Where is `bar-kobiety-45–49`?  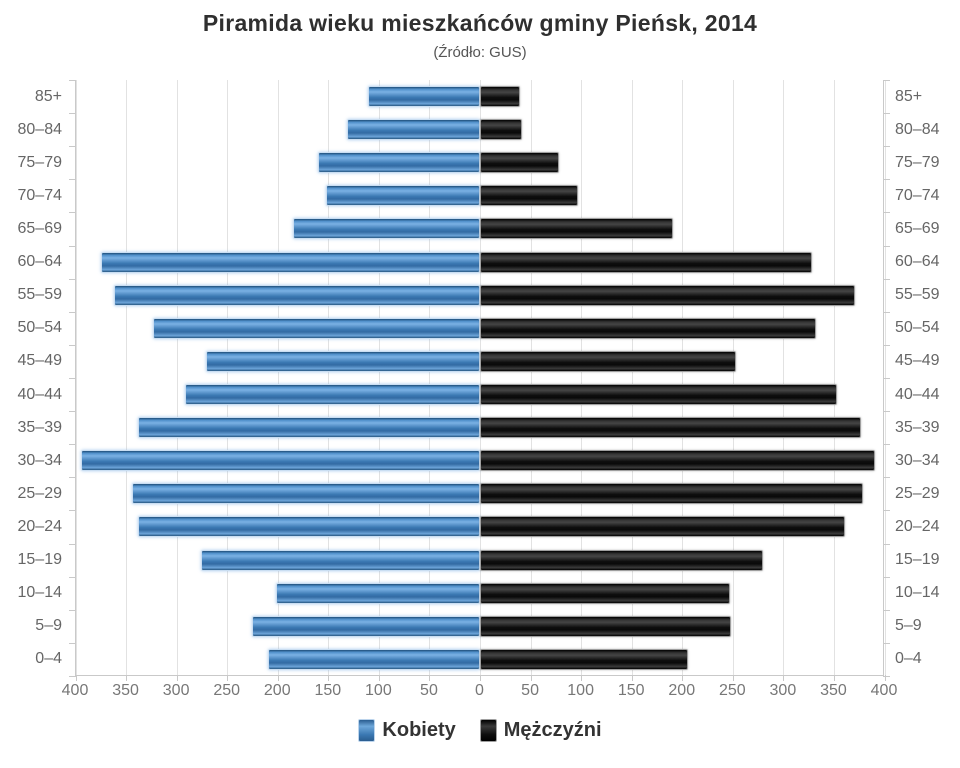 bar-kobiety-45–49 is located at coordinates (343, 361).